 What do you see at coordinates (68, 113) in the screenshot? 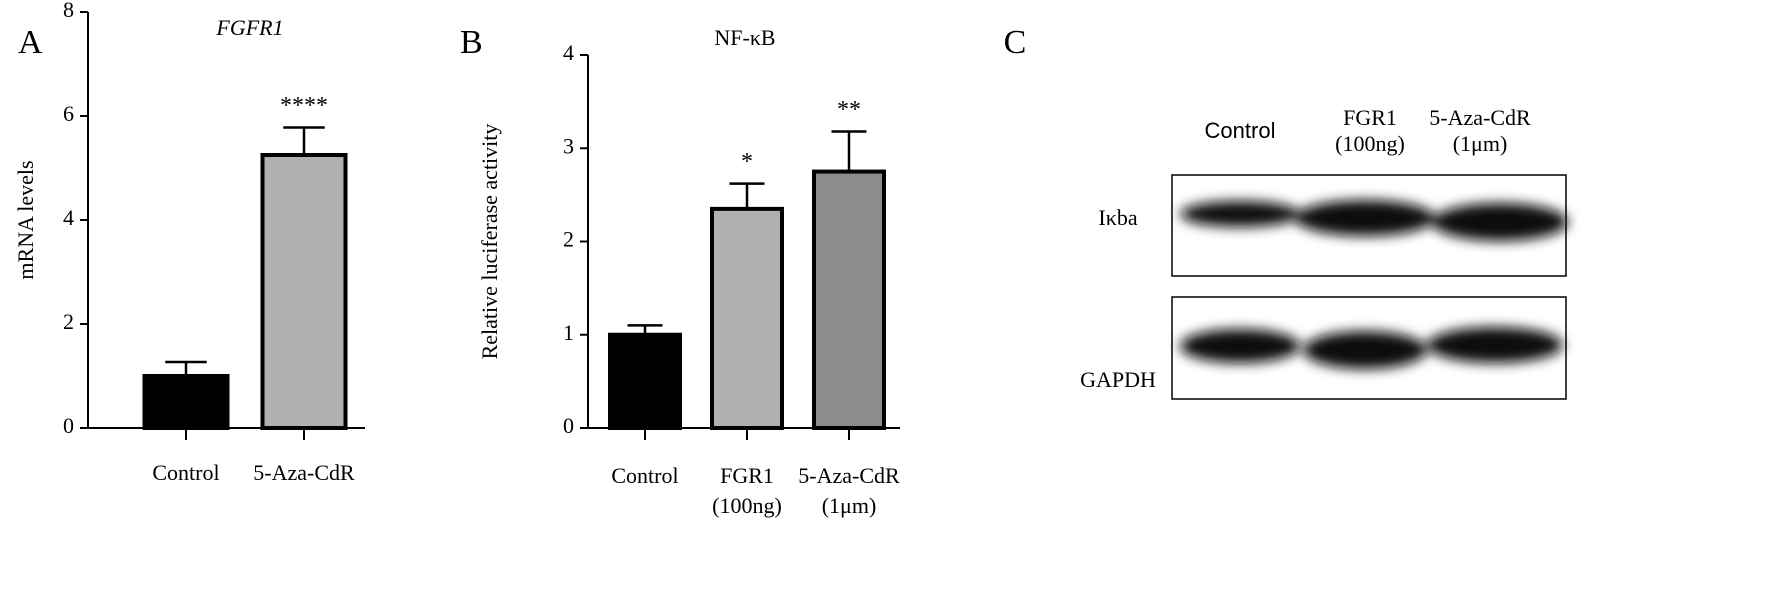
I see `y-tick-label: 6` at bounding box center [68, 113].